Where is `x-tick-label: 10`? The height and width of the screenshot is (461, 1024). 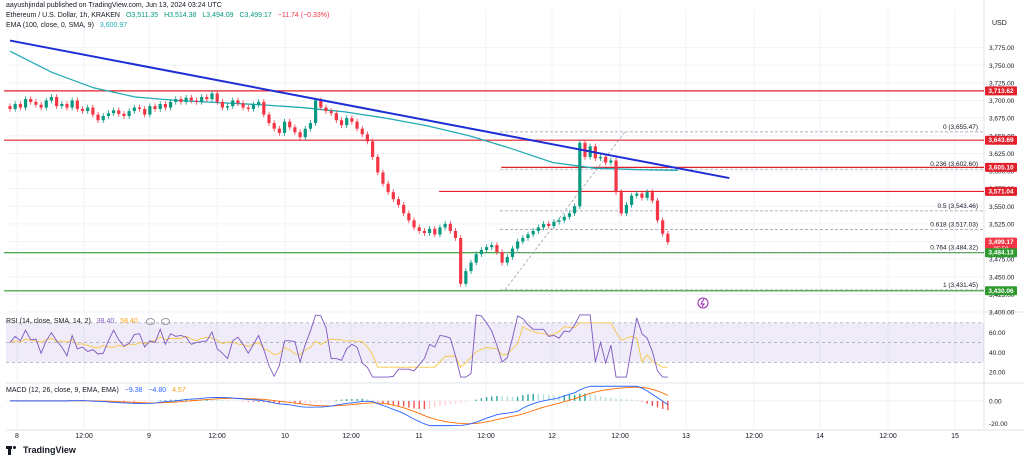
x-tick-label: 10 is located at coordinates (285, 436).